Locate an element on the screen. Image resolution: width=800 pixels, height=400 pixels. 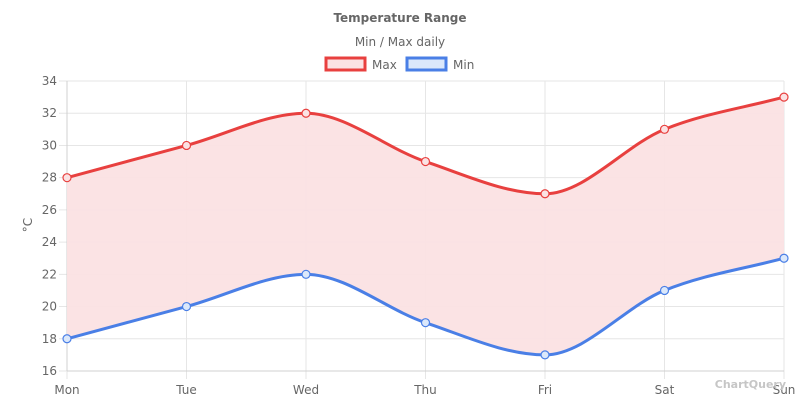
y-axis-label: °C is located at coordinates (28, 225).